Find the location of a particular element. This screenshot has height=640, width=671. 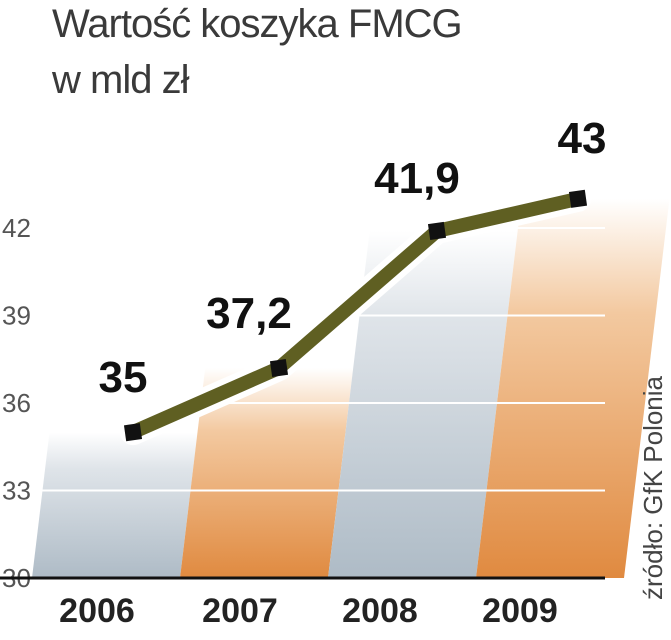

source-note: źródło: GfK Polonia is located at coordinates (653, 487).